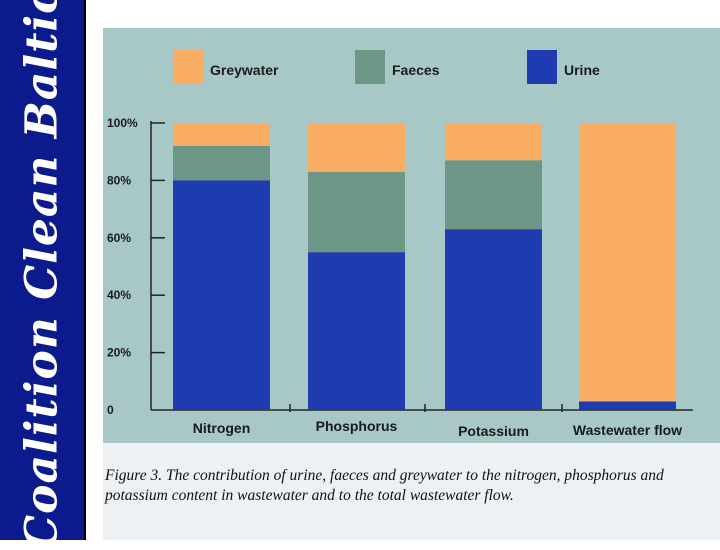 The image size is (720, 550). What do you see at coordinates (188, 67) in the screenshot?
I see `legend-swatch-greywater` at bounding box center [188, 67].